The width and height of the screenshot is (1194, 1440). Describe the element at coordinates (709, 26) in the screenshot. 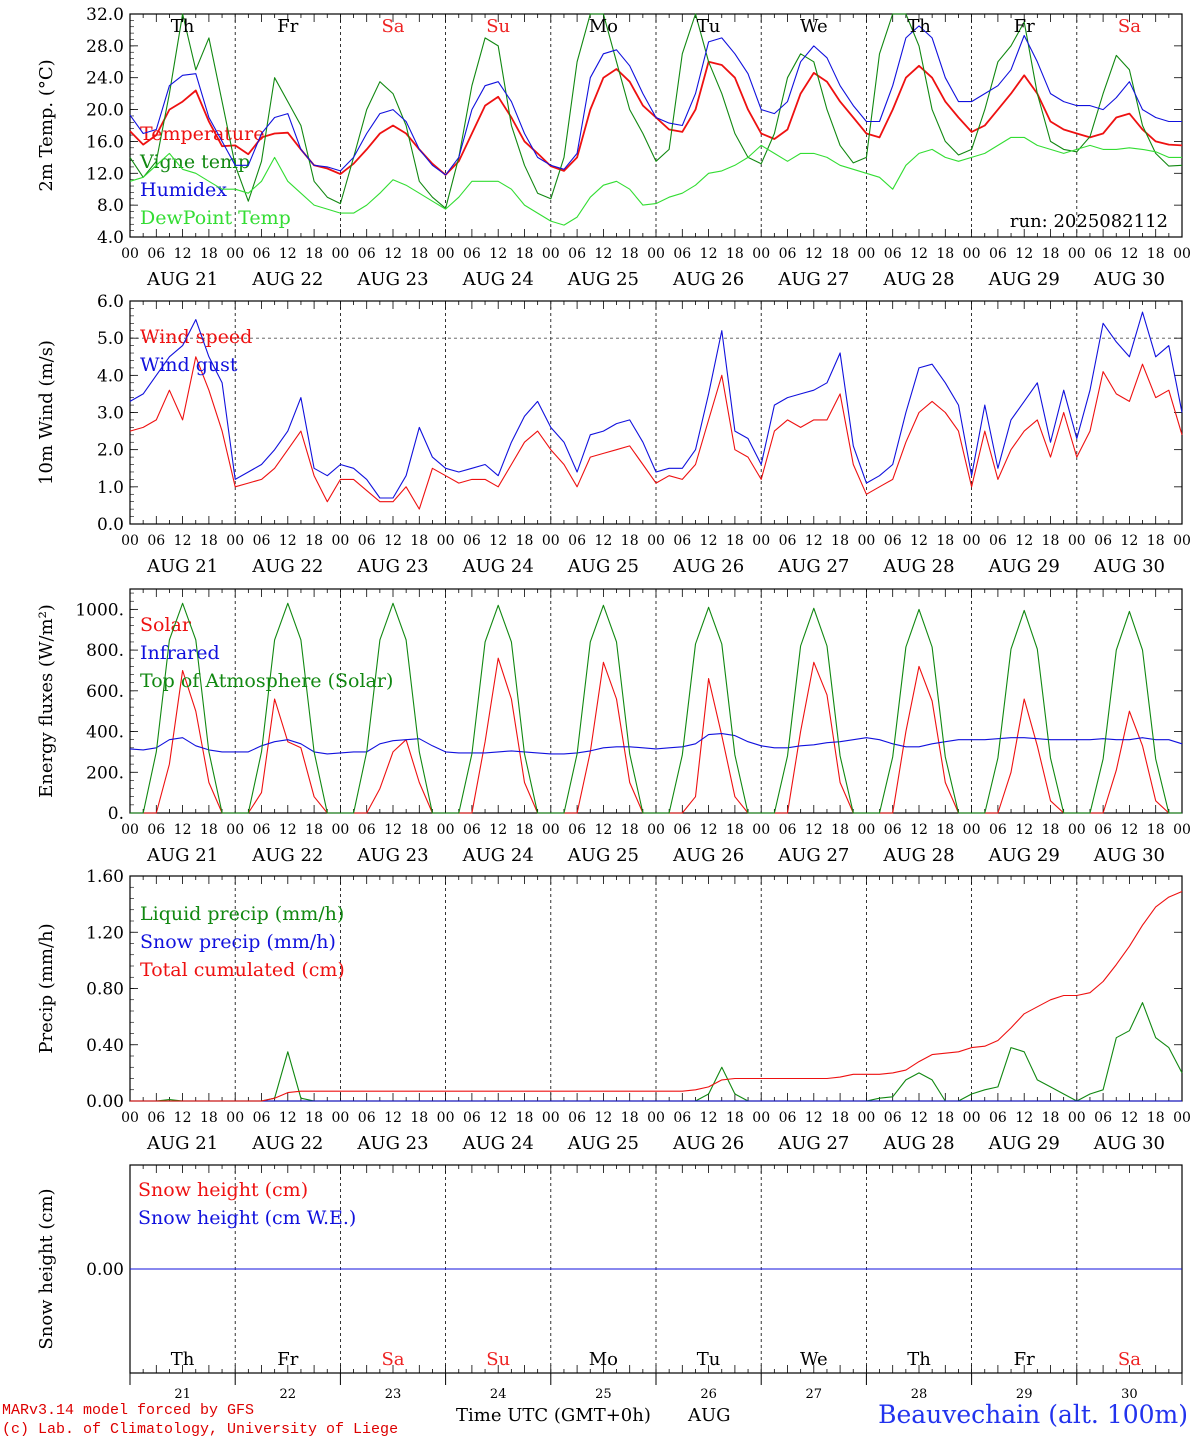

I see `weekday-label-top: Tu` at that location.